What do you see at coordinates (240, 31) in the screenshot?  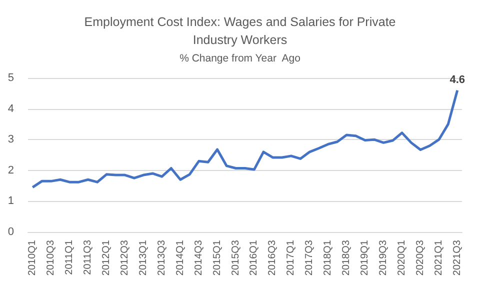 I see `chart-title: Employment Cost Index: Wages and Salaries for Private Industry Workers` at bounding box center [240, 31].